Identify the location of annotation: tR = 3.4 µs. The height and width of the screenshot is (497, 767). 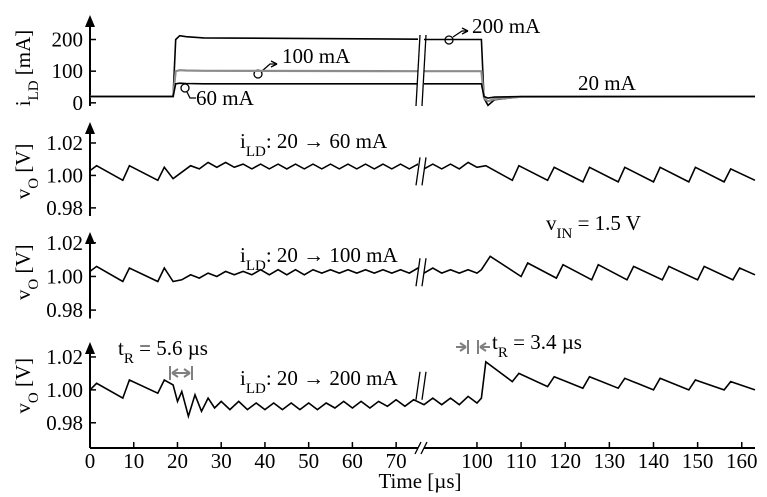
(537, 345).